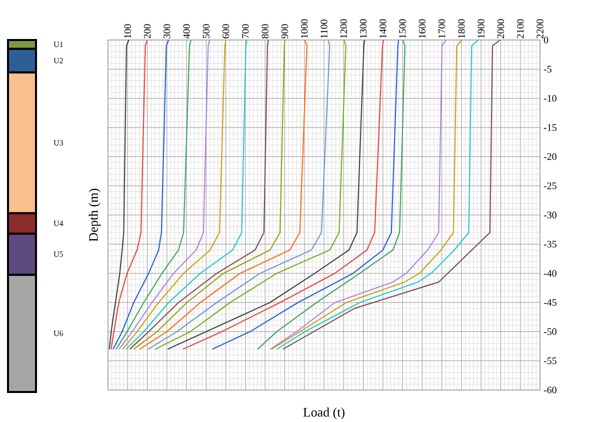 The height and width of the screenshot is (422, 608). I want to click on x-tick-label: 1000, so click(304, 28).